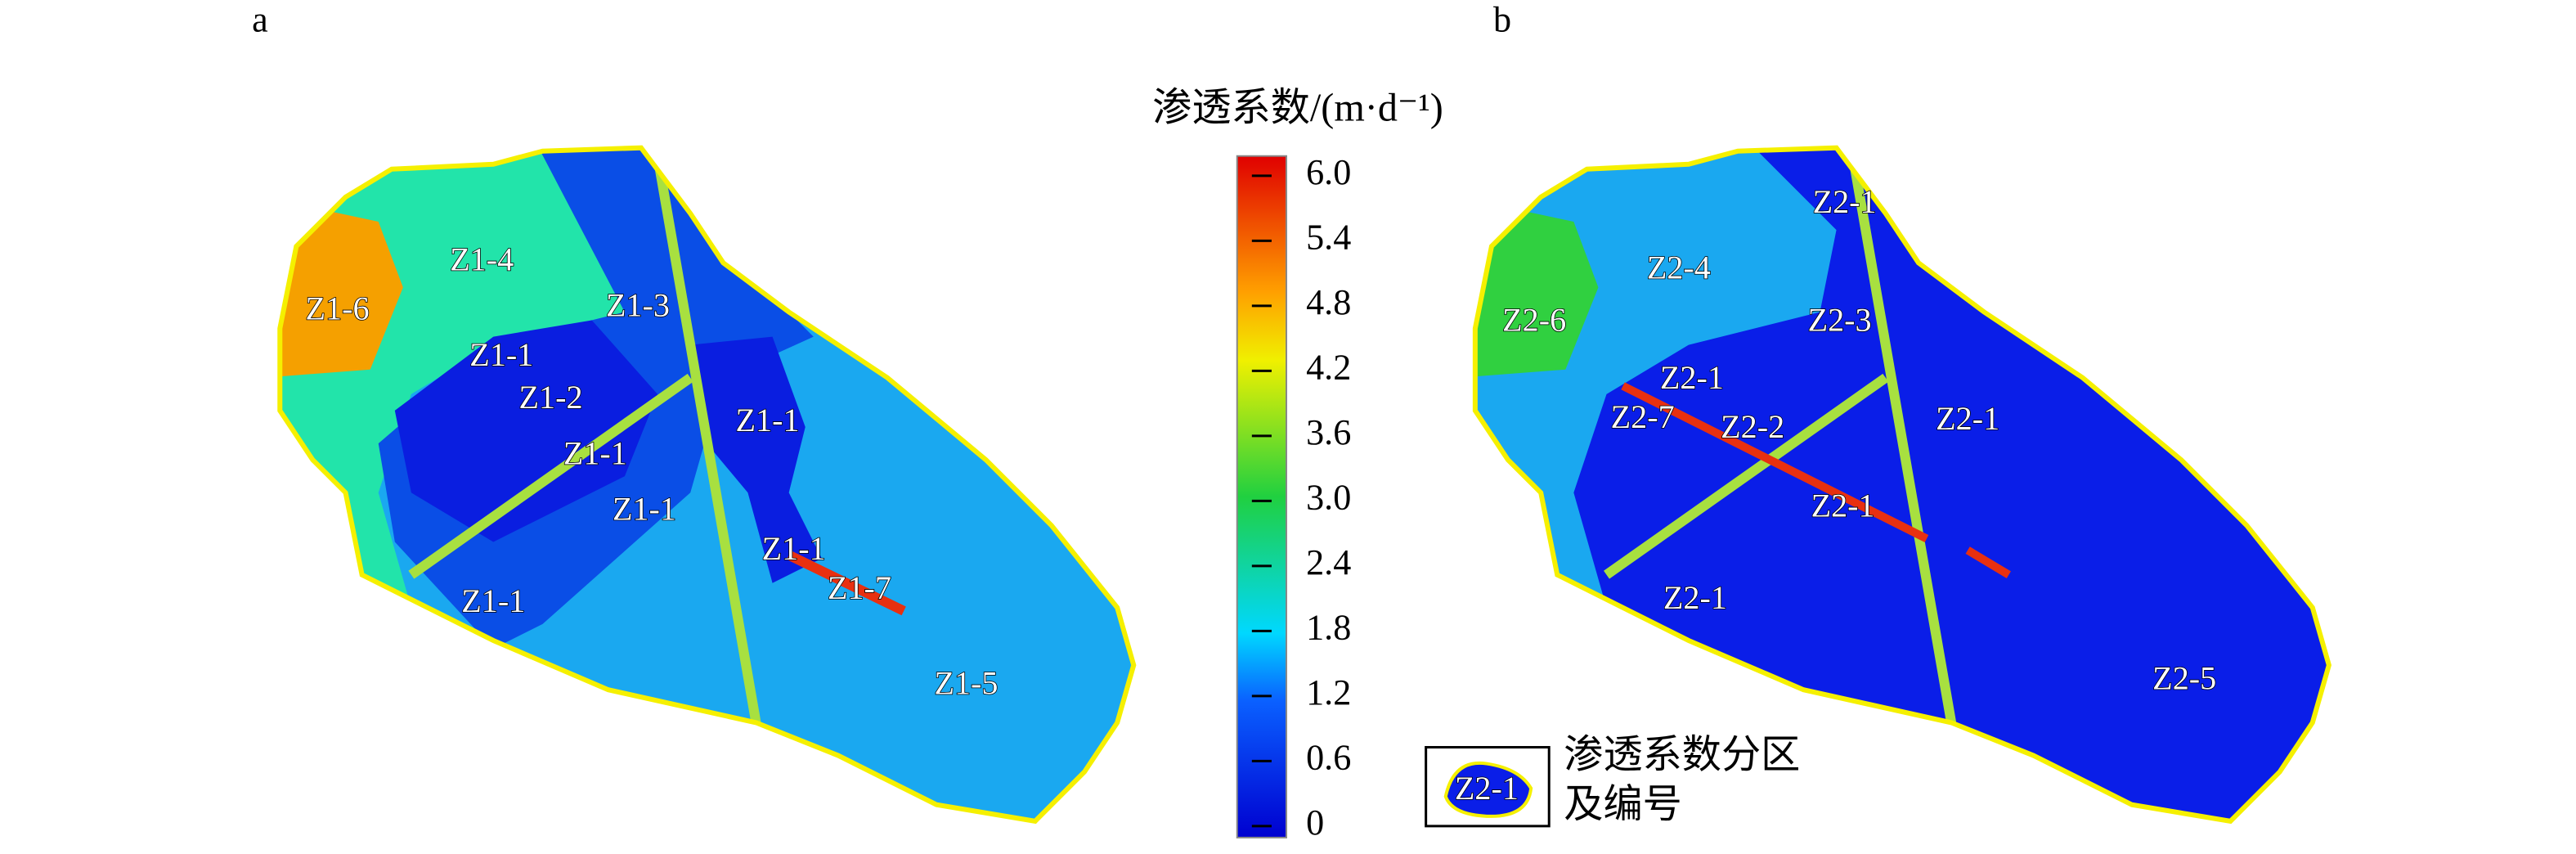 The height and width of the screenshot is (854, 2576). Describe the element at coordinates (1328, 237) in the screenshot. I see `tick-label: 5.4` at that location.